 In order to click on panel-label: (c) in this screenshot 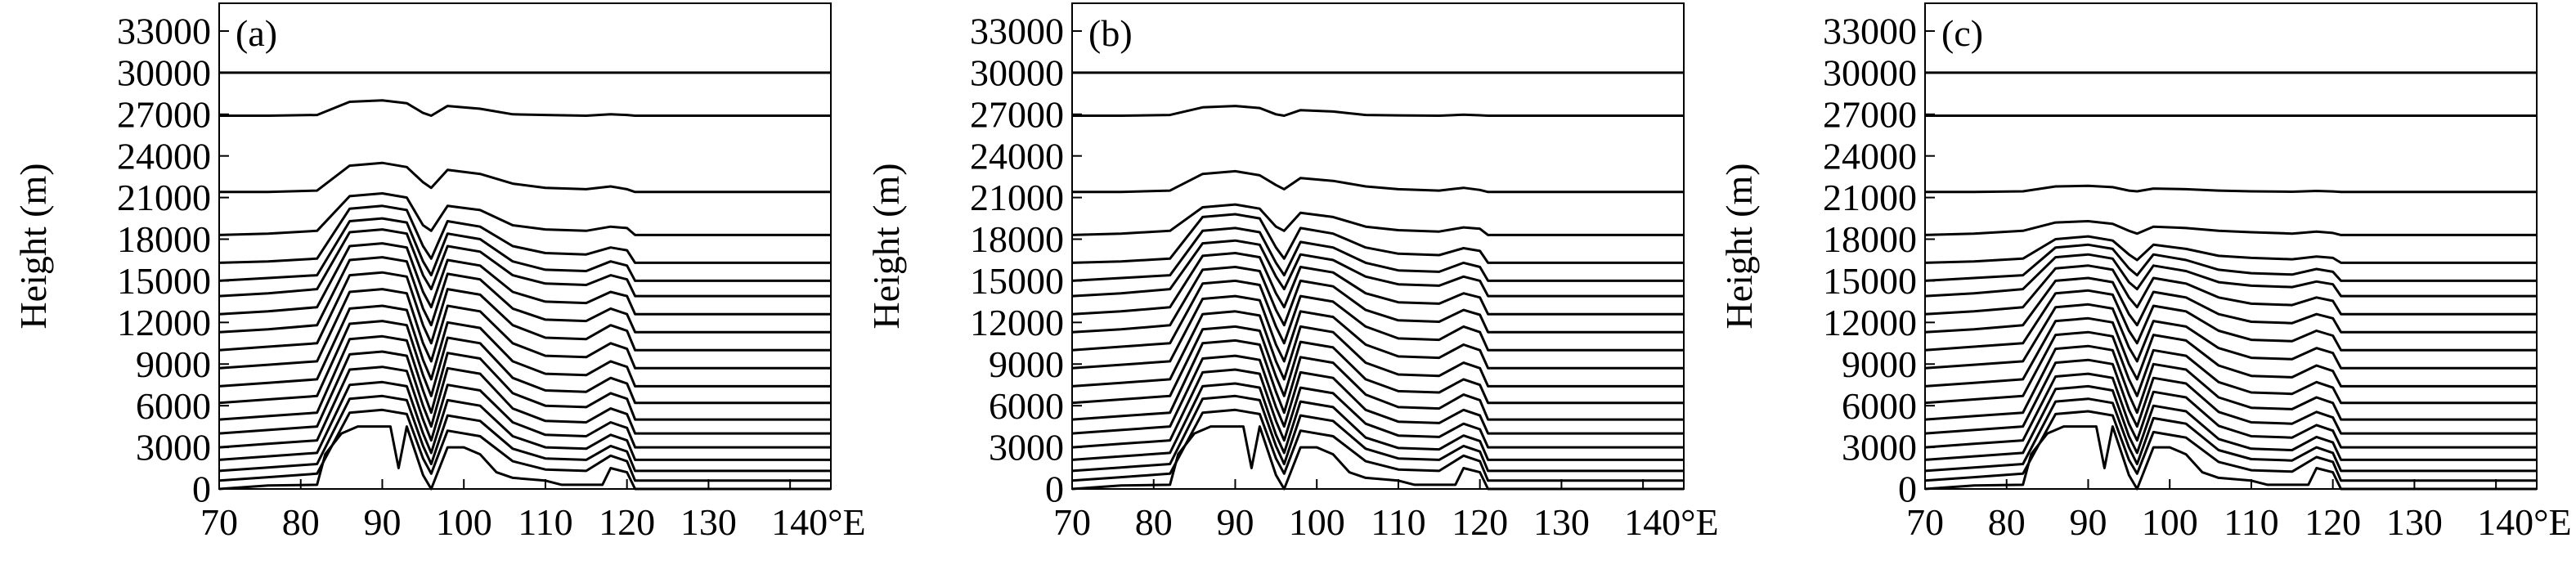, I will do `click(1962, 33)`.